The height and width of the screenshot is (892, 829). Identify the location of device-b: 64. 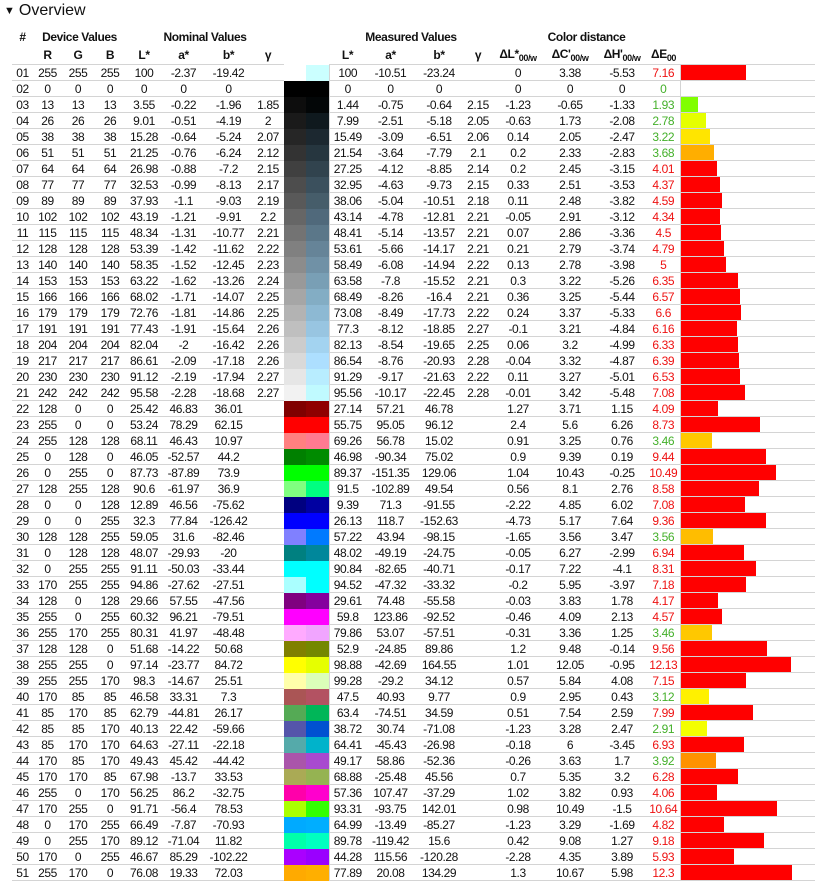
(110, 168).